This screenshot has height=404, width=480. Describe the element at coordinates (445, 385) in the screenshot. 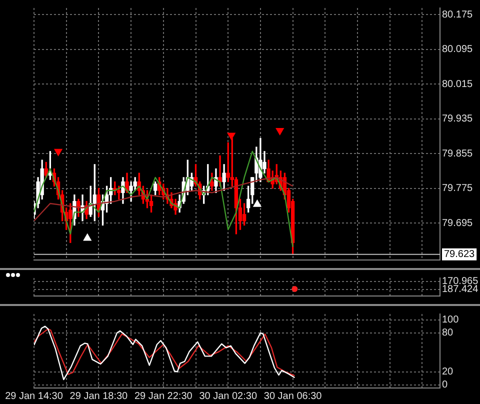

I see `y-tick-label: 0` at that location.